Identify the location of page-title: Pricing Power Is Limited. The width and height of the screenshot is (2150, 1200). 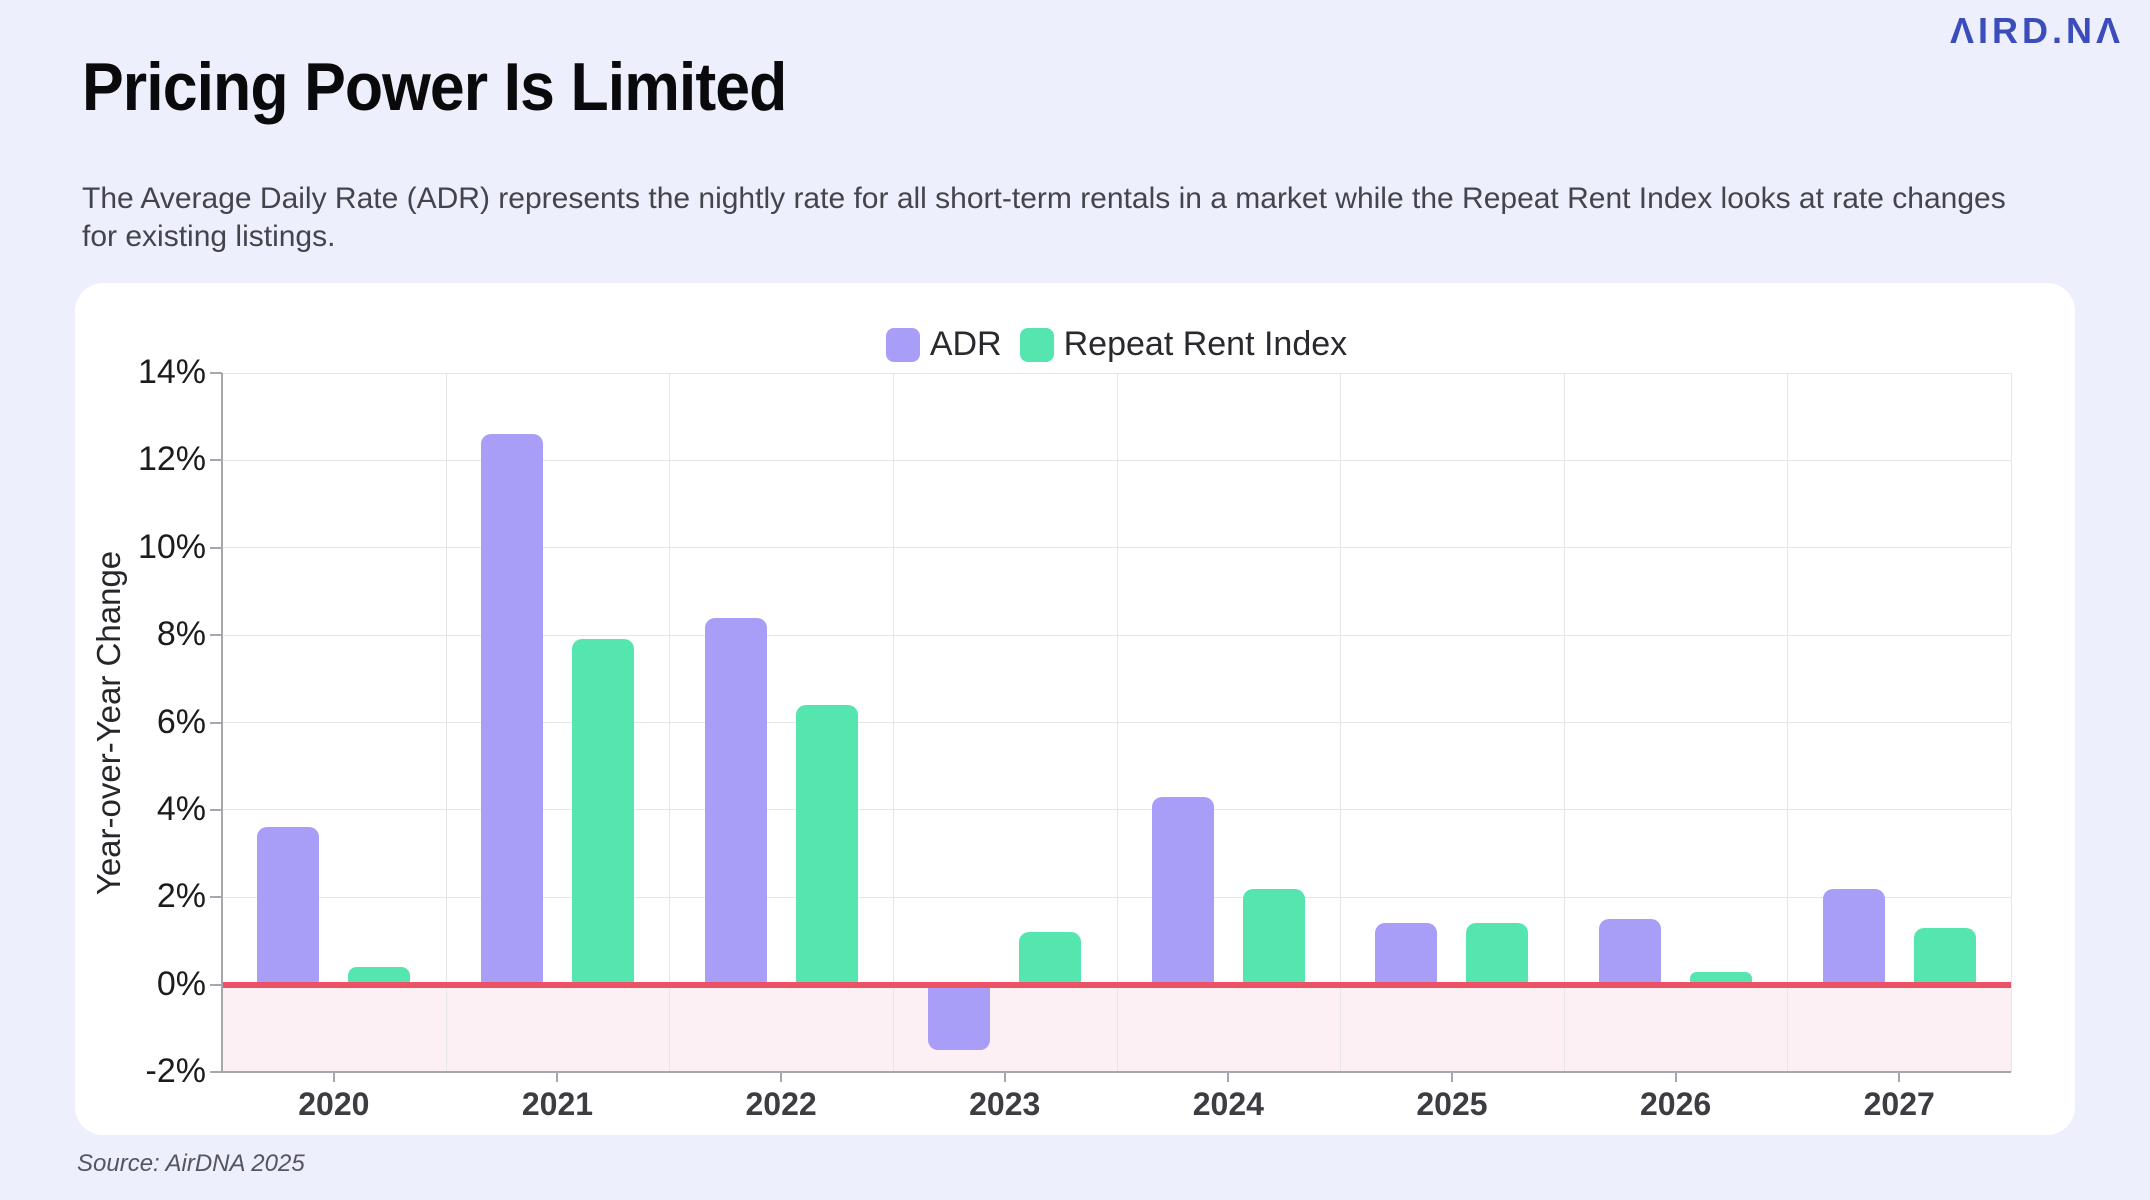
(434, 87).